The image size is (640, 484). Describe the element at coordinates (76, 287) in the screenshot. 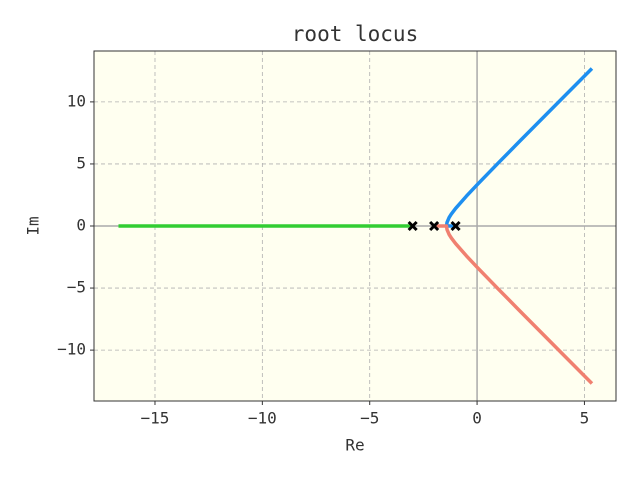

I see `y-tick-label: −5` at that location.